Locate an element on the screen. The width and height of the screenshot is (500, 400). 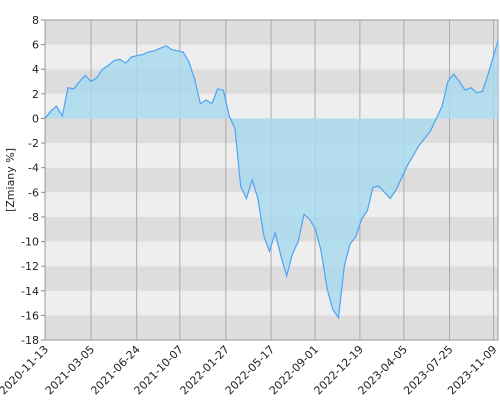
y-tick-label: -18 is located at coordinates (30, 340).